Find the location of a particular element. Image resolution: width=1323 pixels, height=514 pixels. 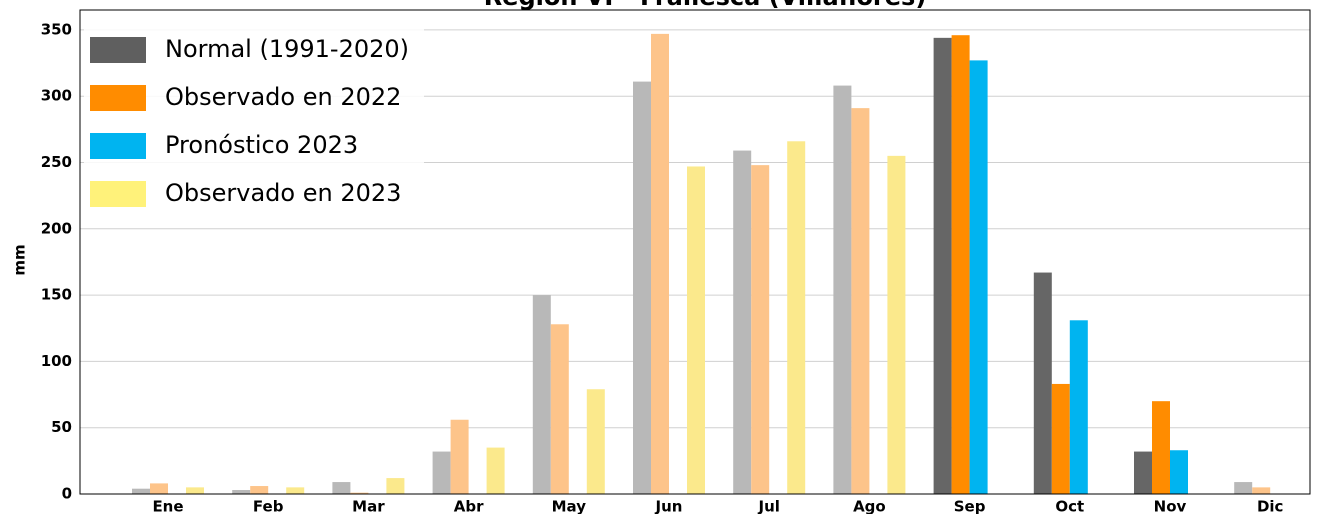

y-tick-label: 100 is located at coordinates (56, 361).